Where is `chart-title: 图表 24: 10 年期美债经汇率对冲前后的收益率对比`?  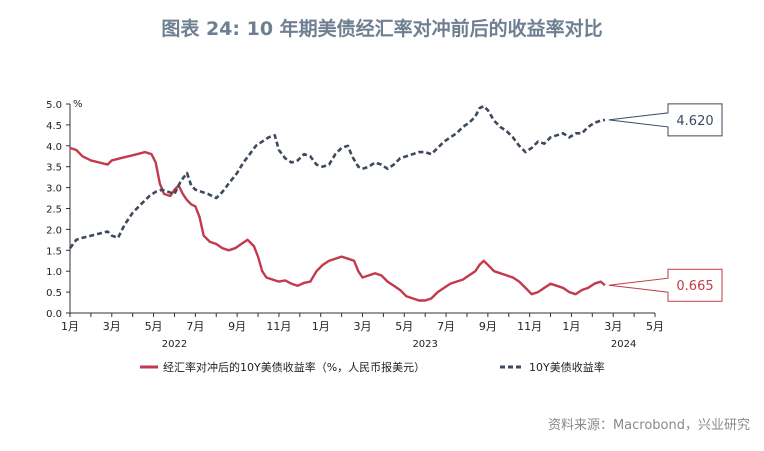 chart-title: 图表 24: 10 年期美债经汇率对冲前后的收益率对比 is located at coordinates (382, 29).